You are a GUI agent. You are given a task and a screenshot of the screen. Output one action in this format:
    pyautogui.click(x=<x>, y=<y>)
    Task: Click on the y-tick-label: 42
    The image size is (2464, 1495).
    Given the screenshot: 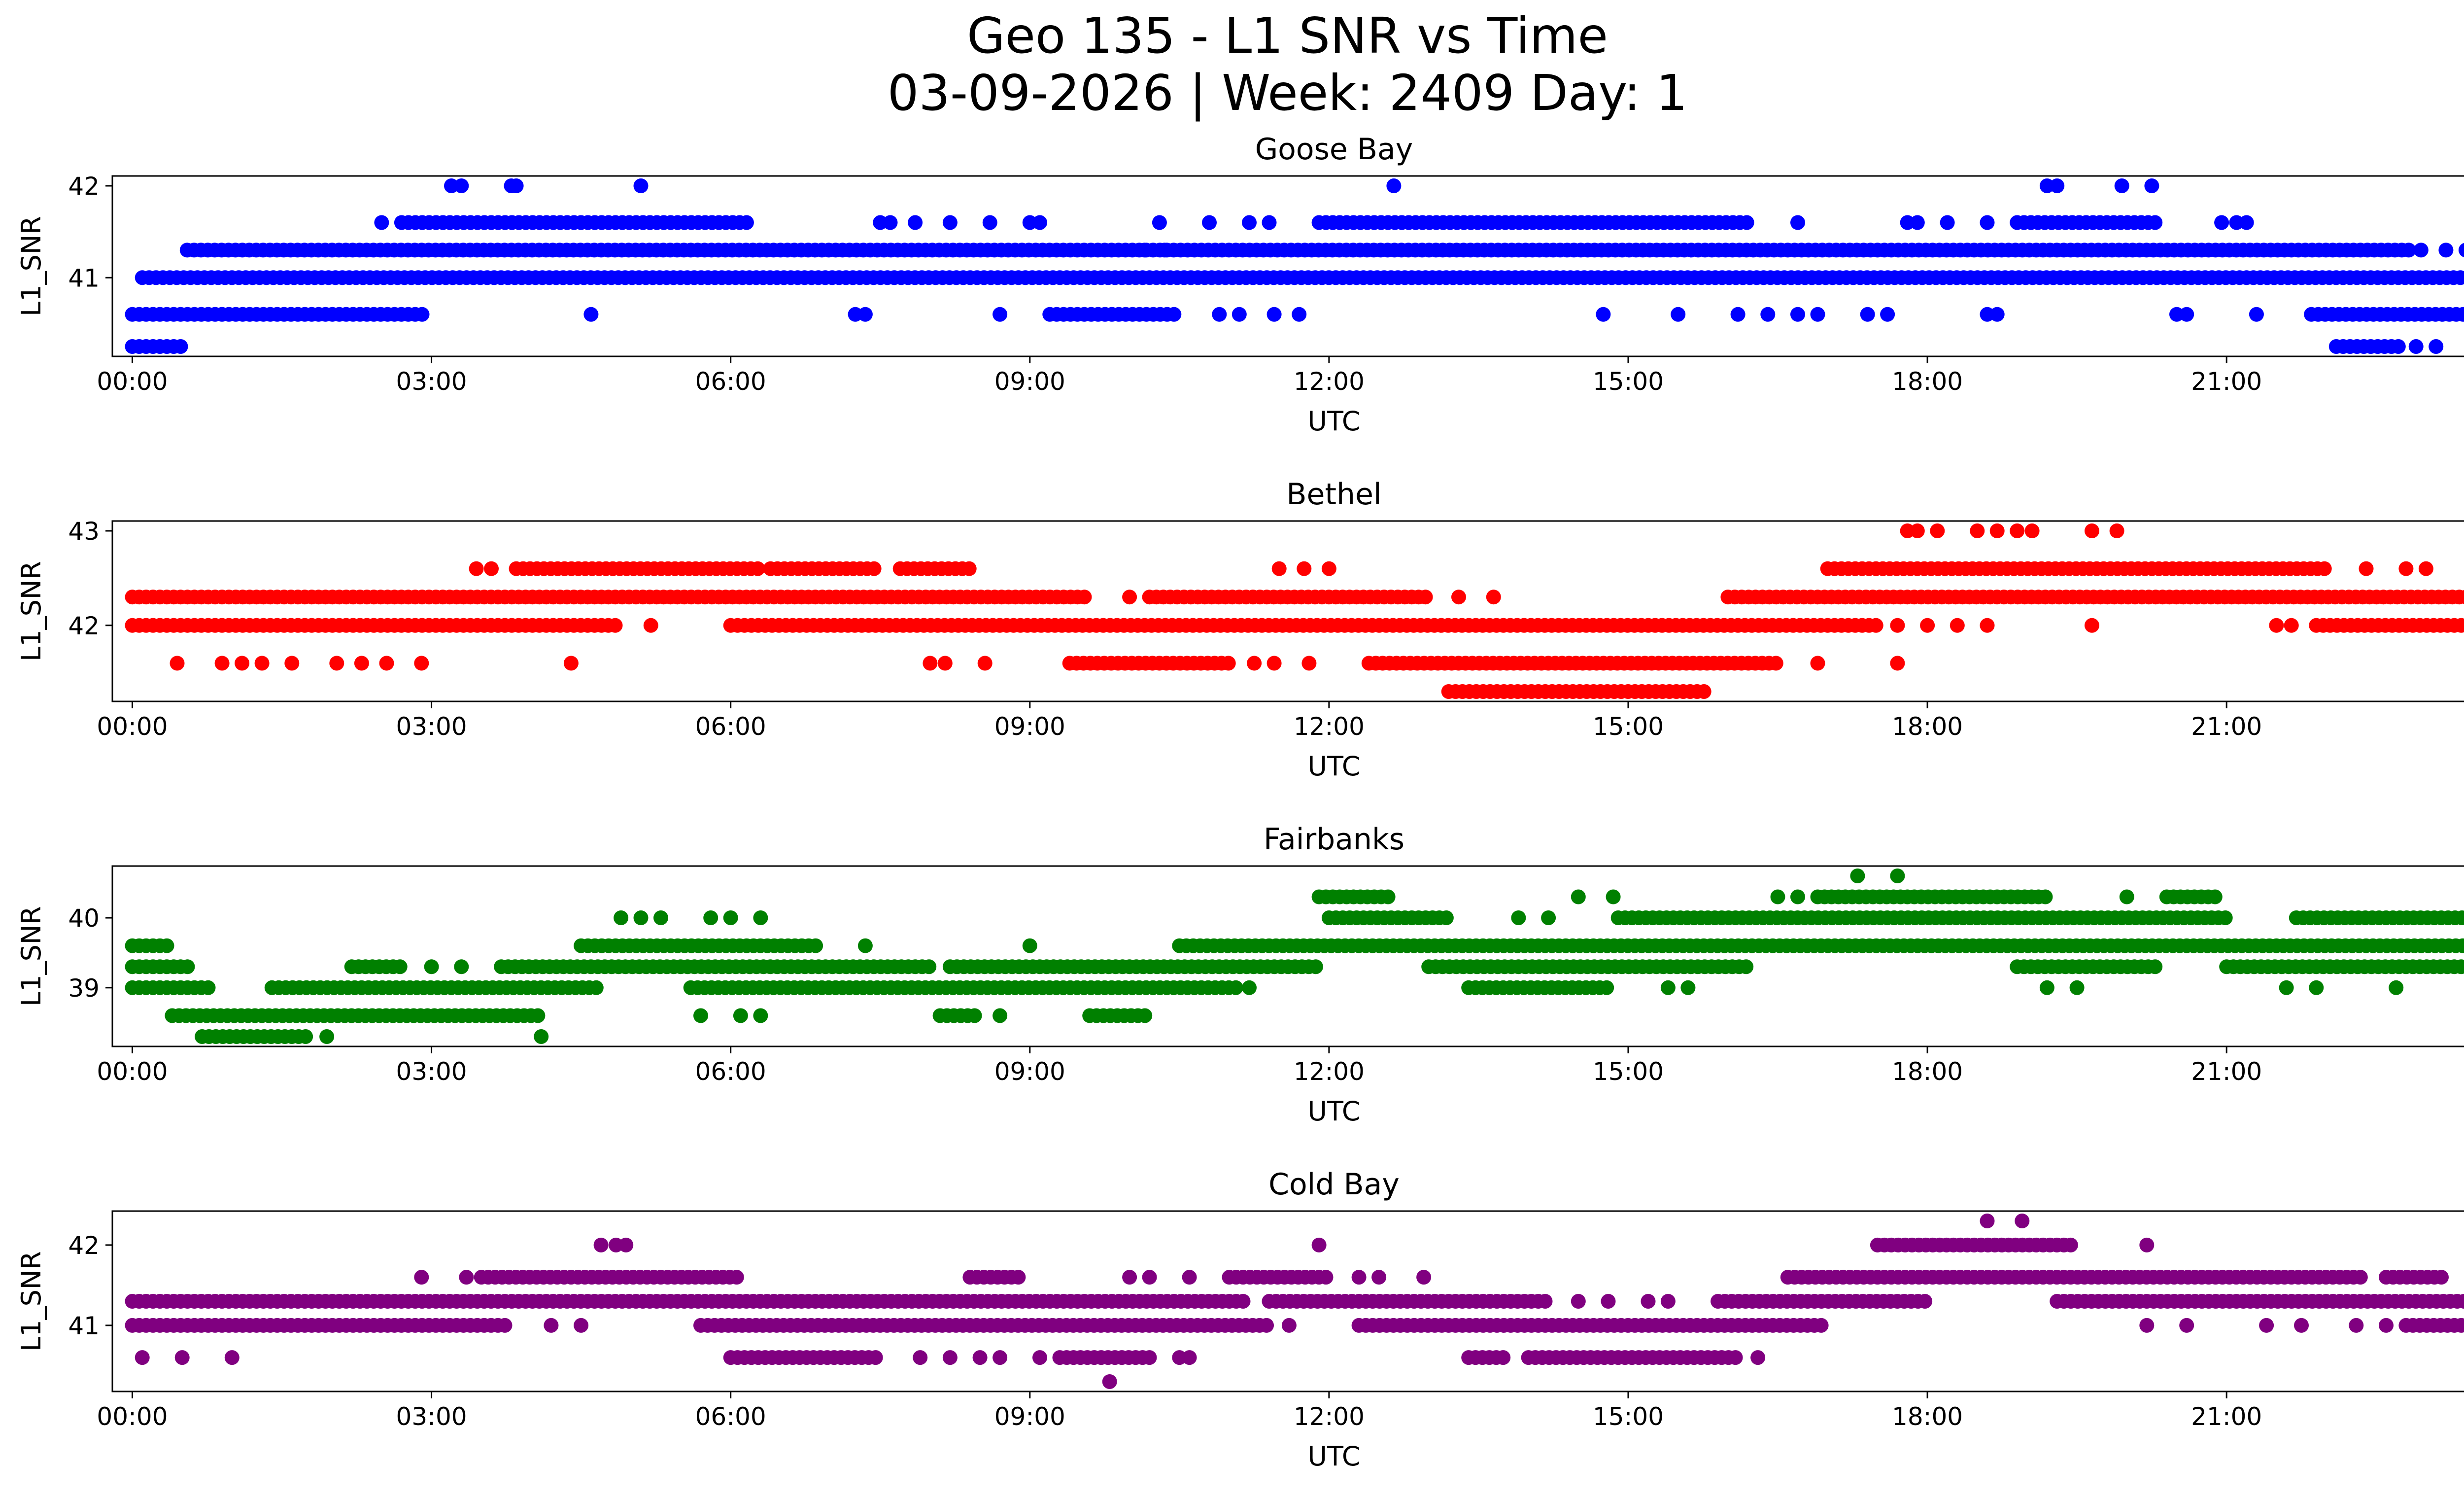 What is the action you would take?
    pyautogui.click(x=84, y=186)
    